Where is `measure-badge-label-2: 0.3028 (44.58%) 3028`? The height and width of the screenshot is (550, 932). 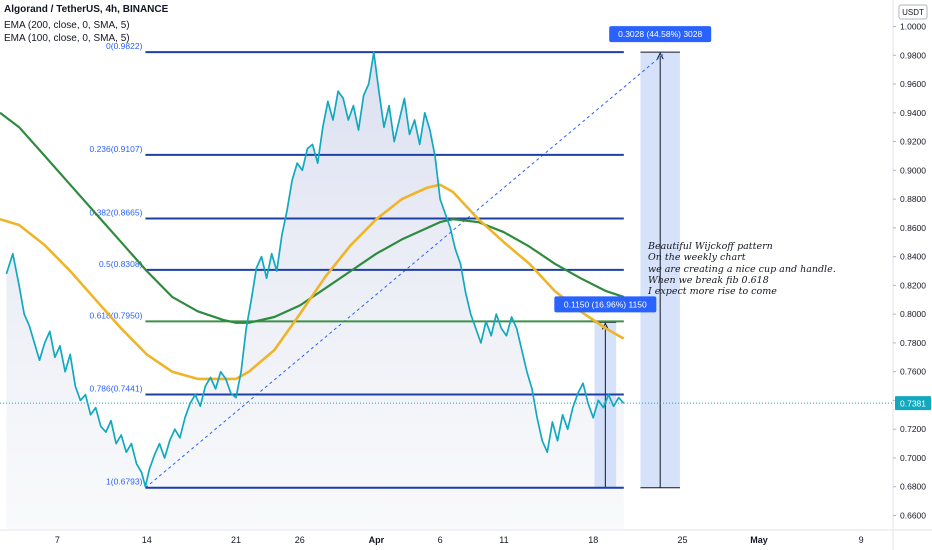 measure-badge-label-2: 0.3028 (44.58%) 3028 is located at coordinates (660, 34).